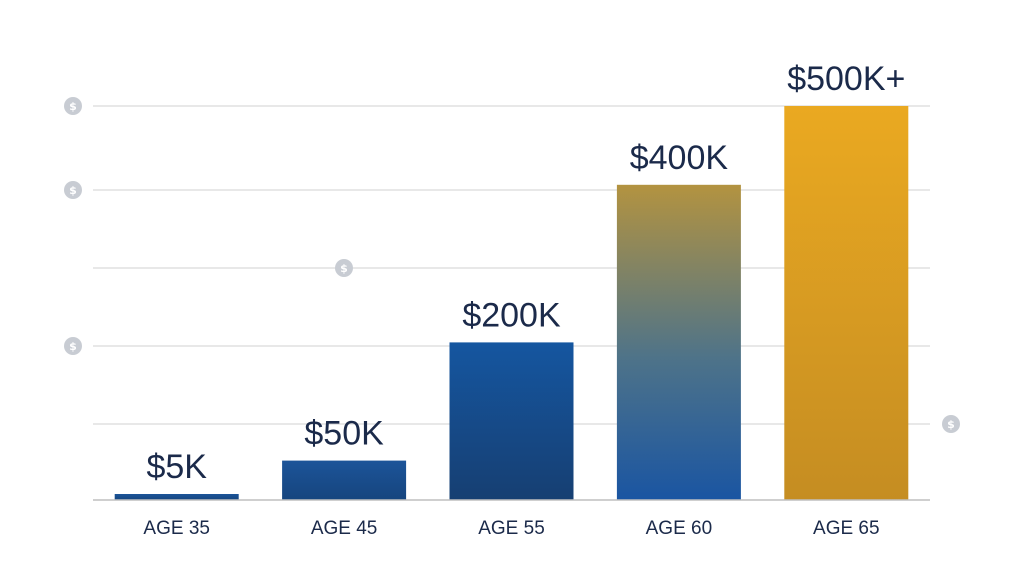 This screenshot has height=572, width=1024. Describe the element at coordinates (176, 528) in the screenshot. I see `x-tick-label: AGE 35` at that location.